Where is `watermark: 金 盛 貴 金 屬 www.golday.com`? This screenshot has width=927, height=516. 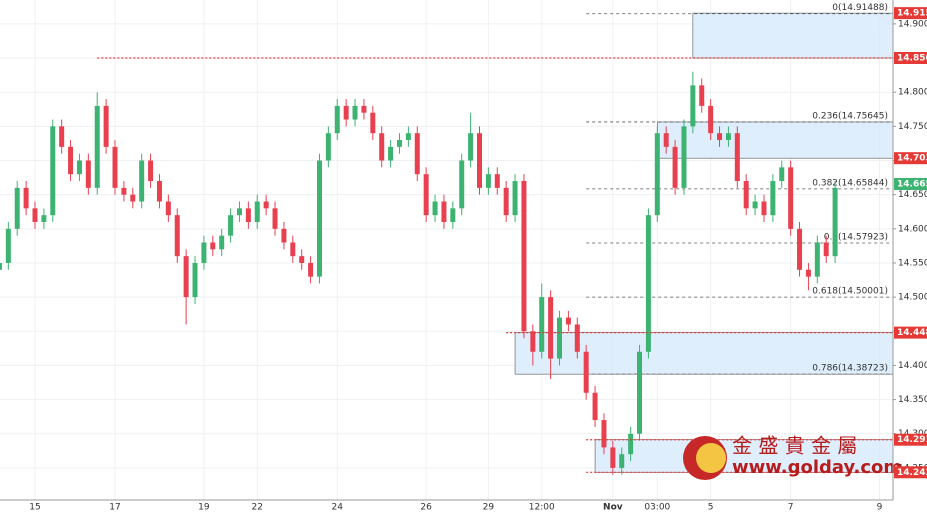 watermark: 金 盛 貴 金 屬 www.golday.com is located at coordinates (792, 457).